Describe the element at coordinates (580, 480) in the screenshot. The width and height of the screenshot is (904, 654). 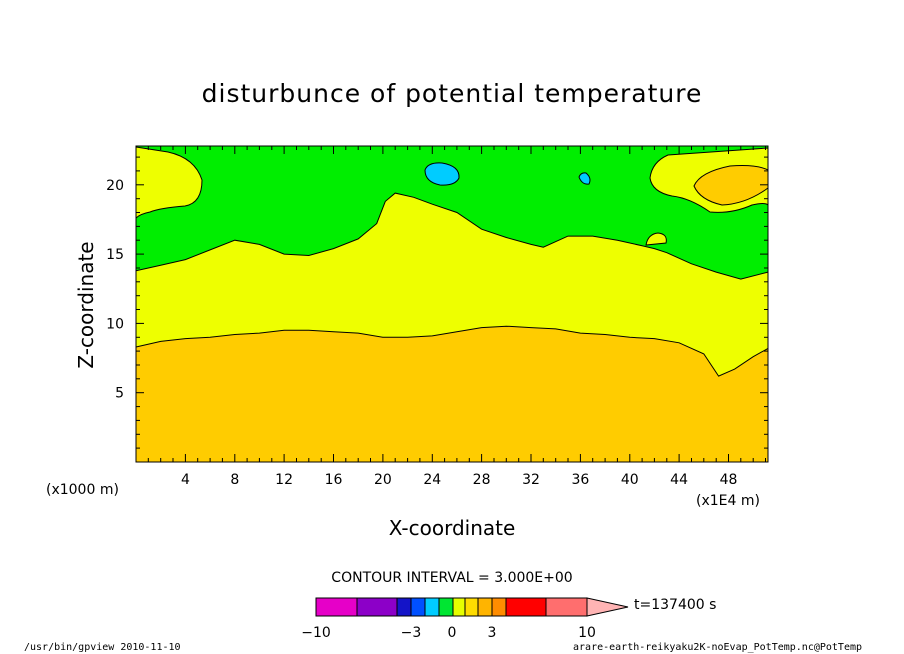
I see `x-tick-label: 36` at that location.